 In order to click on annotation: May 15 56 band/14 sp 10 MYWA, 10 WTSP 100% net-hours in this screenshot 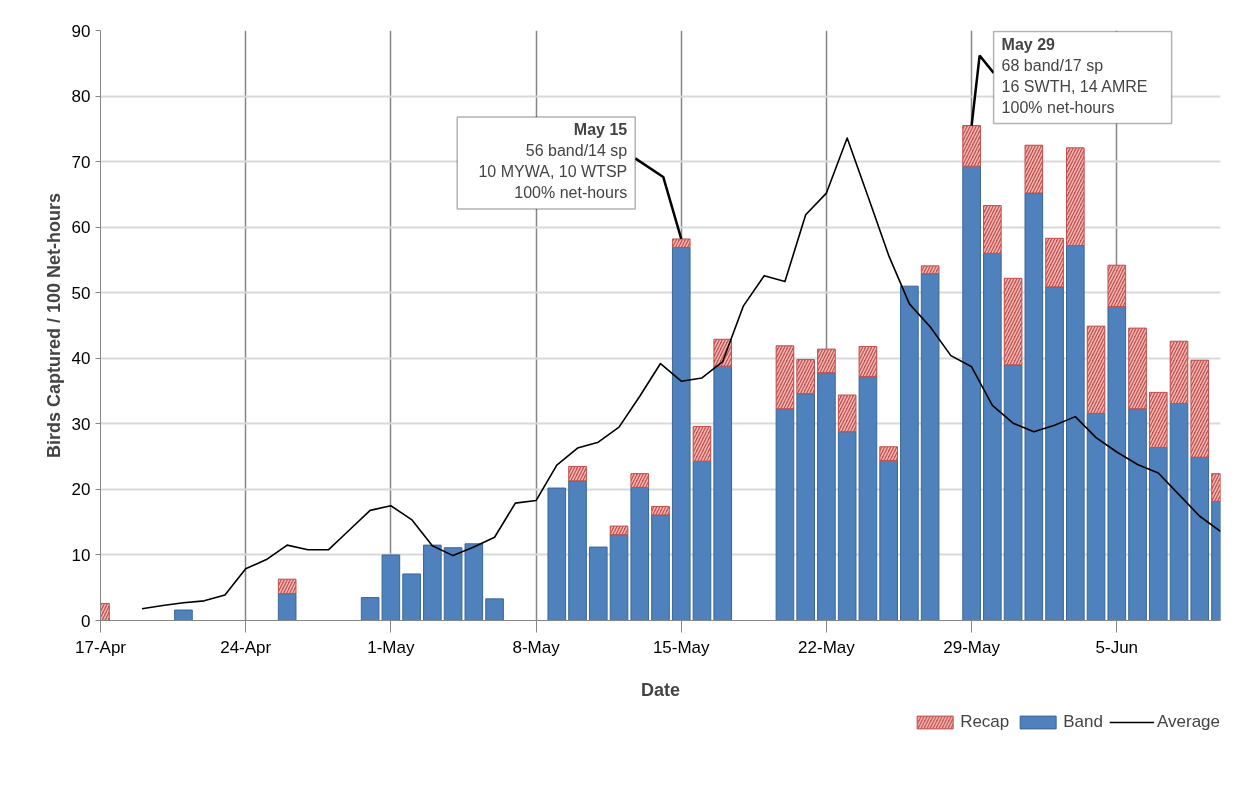, I will do `click(553, 160)`.